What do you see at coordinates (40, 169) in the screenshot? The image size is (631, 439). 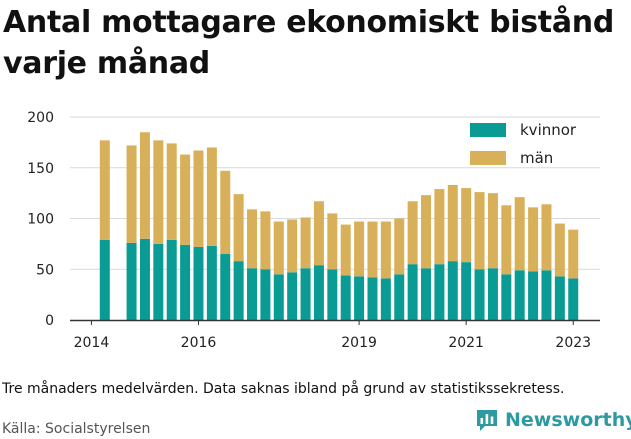 I see `y-tick-label: 150` at bounding box center [40, 169].